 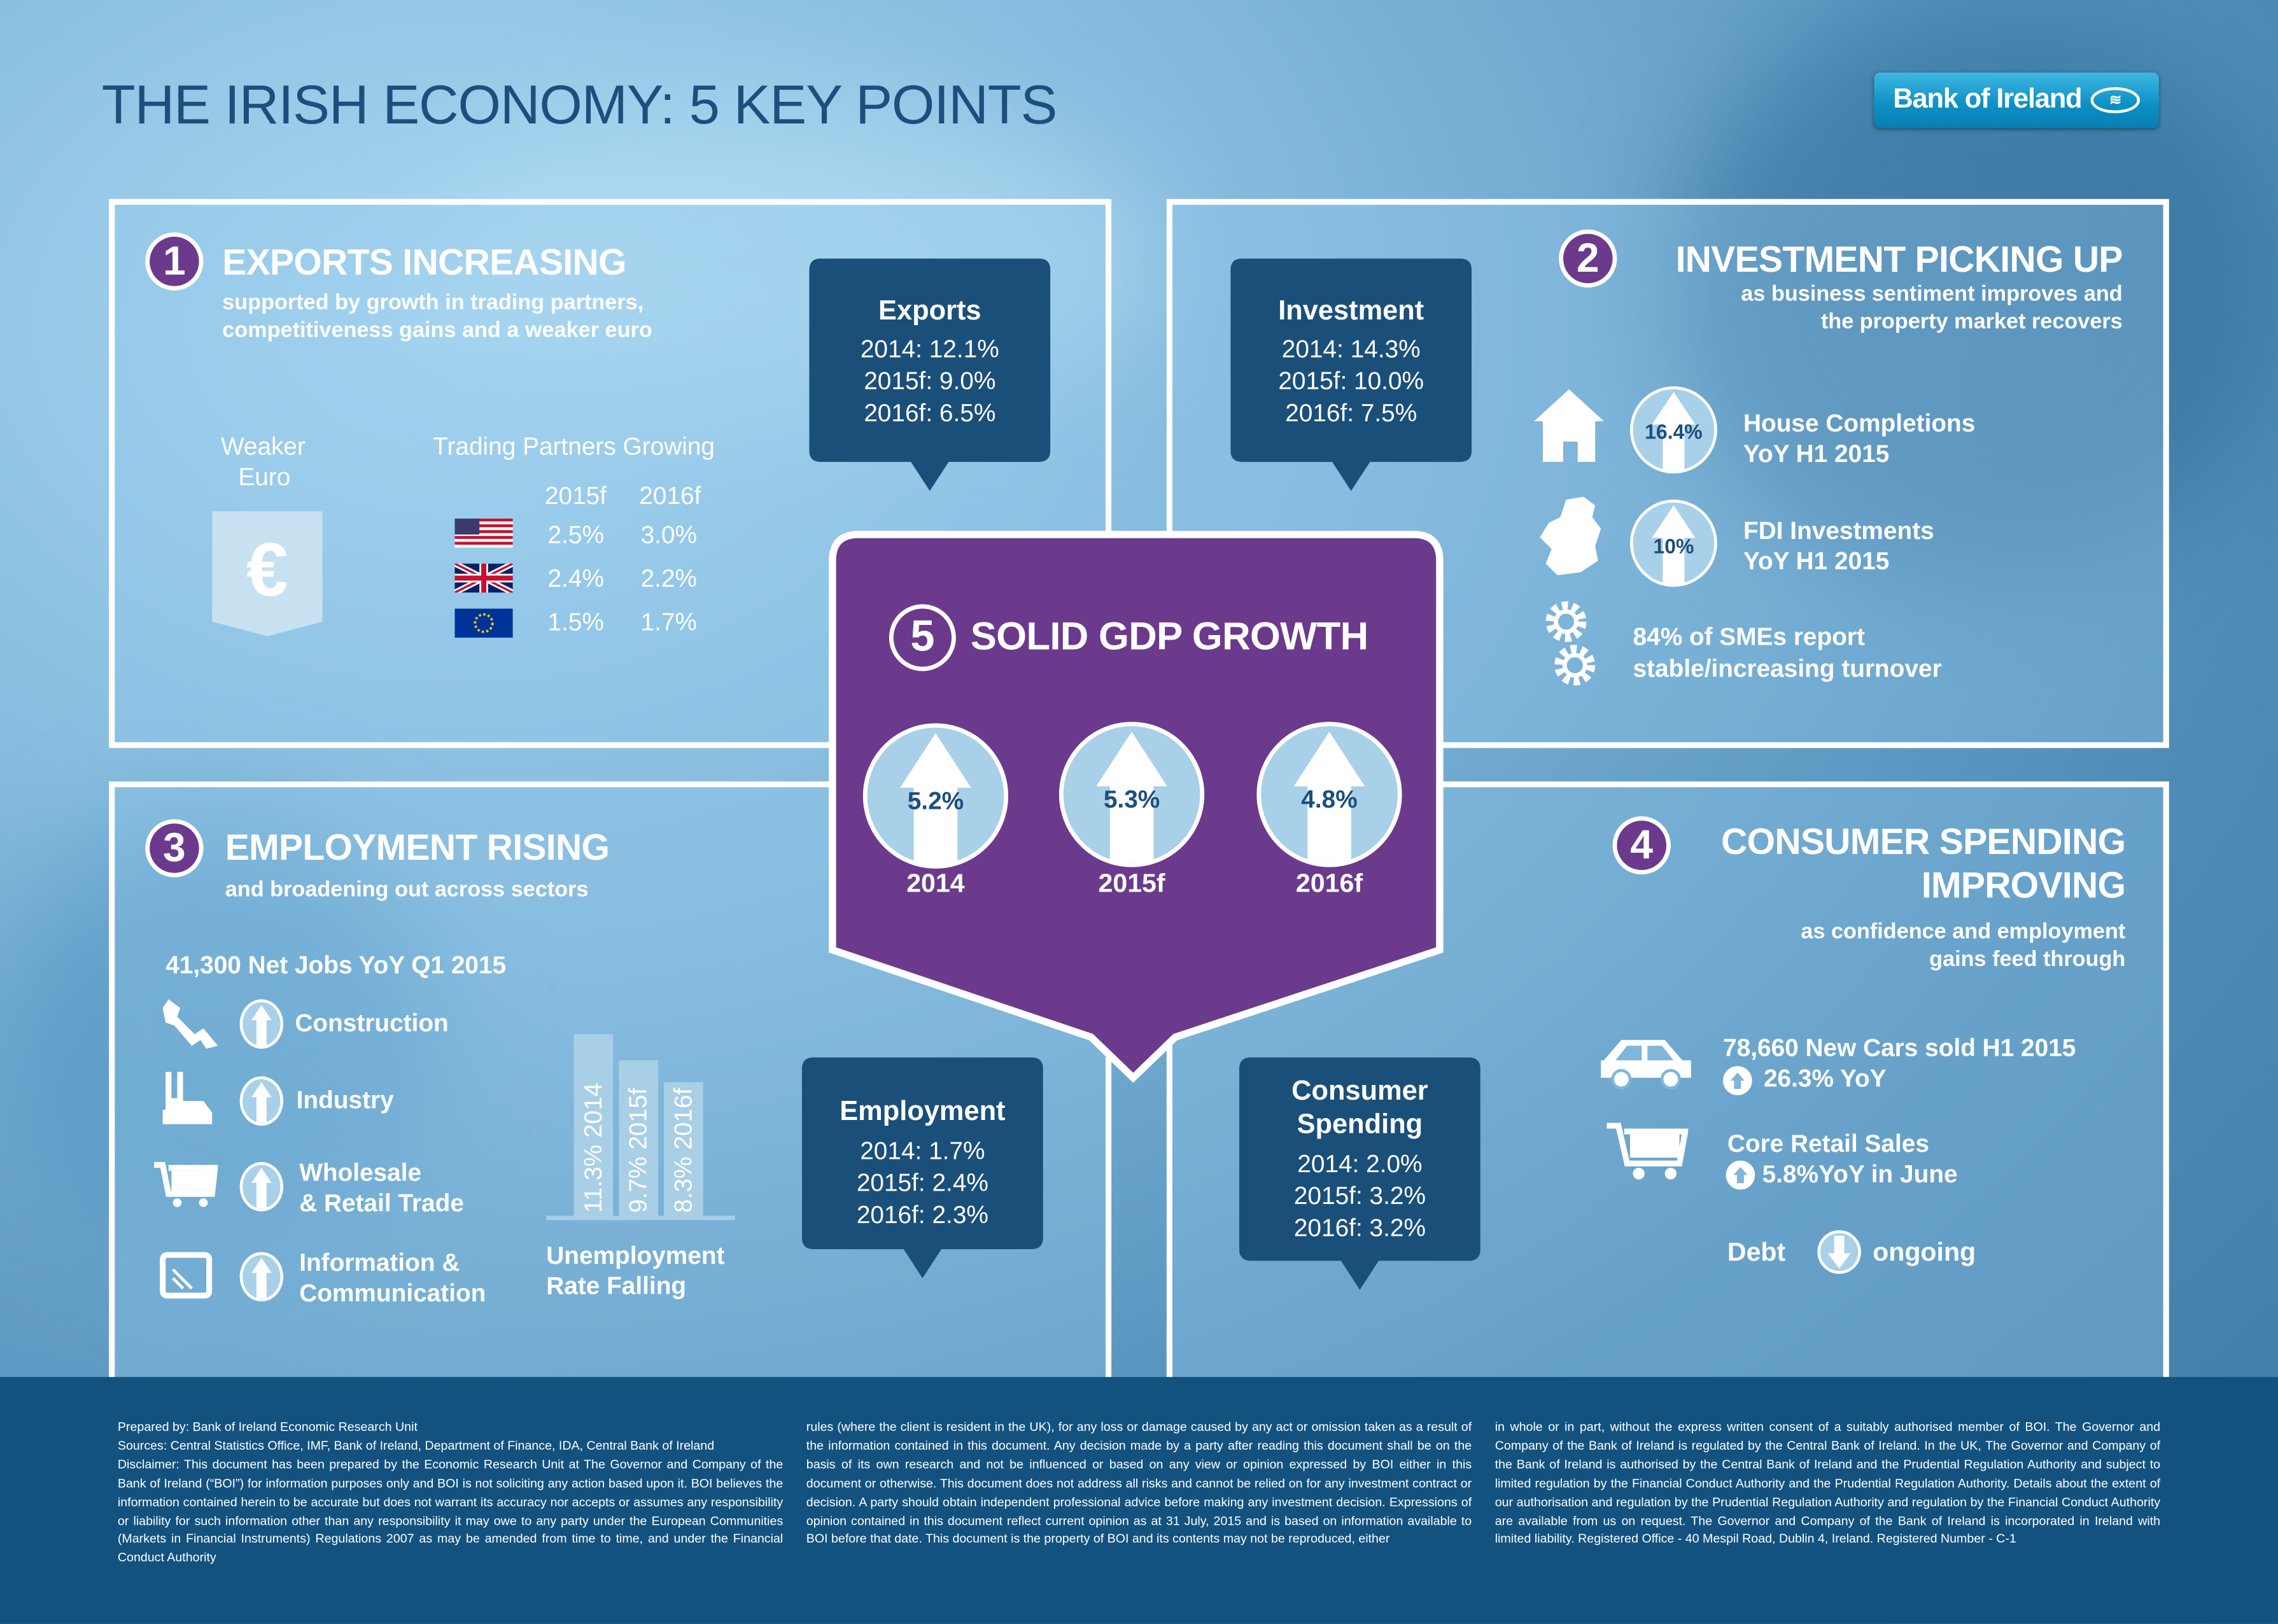 I want to click on house-completions-value: 16.4%, so click(x=1674, y=431).